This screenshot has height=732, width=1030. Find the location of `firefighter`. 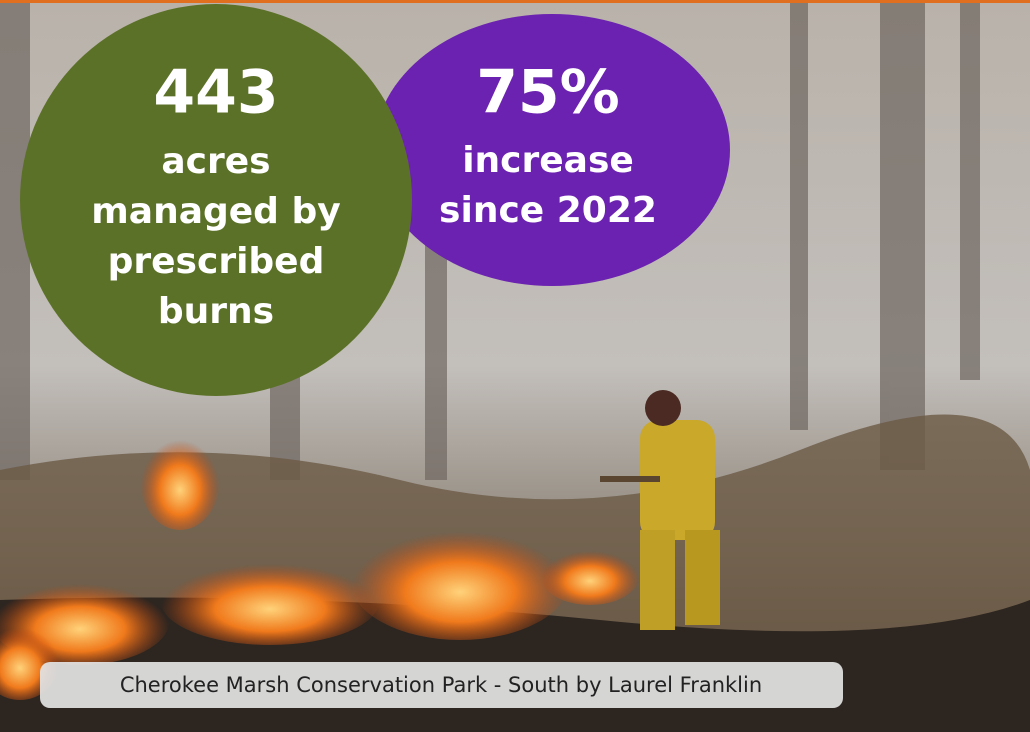

firefighter is located at coordinates (660, 510).